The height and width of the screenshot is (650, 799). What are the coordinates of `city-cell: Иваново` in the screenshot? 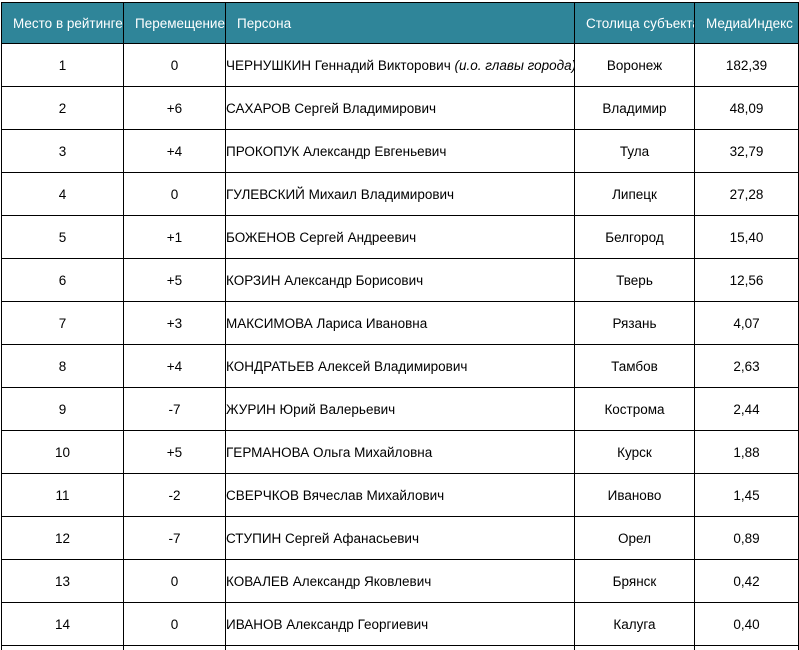 It's located at (634, 495).